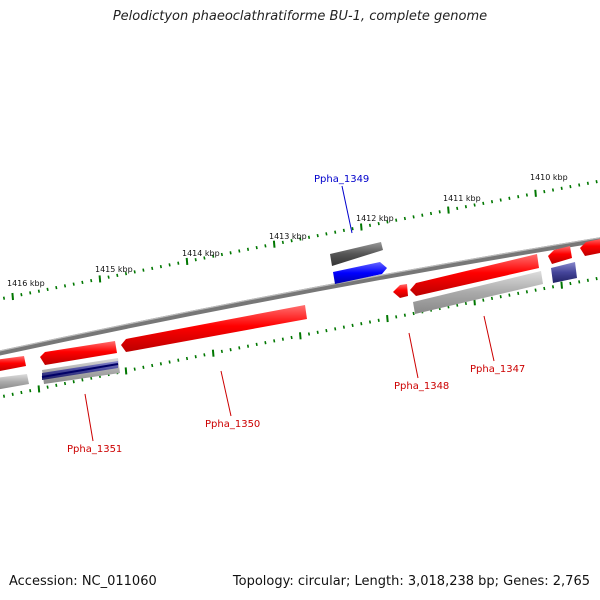 The height and width of the screenshot is (600, 600). What do you see at coordinates (590, 247) in the screenshot?
I see `cds-feature-right-edge` at bounding box center [590, 247].